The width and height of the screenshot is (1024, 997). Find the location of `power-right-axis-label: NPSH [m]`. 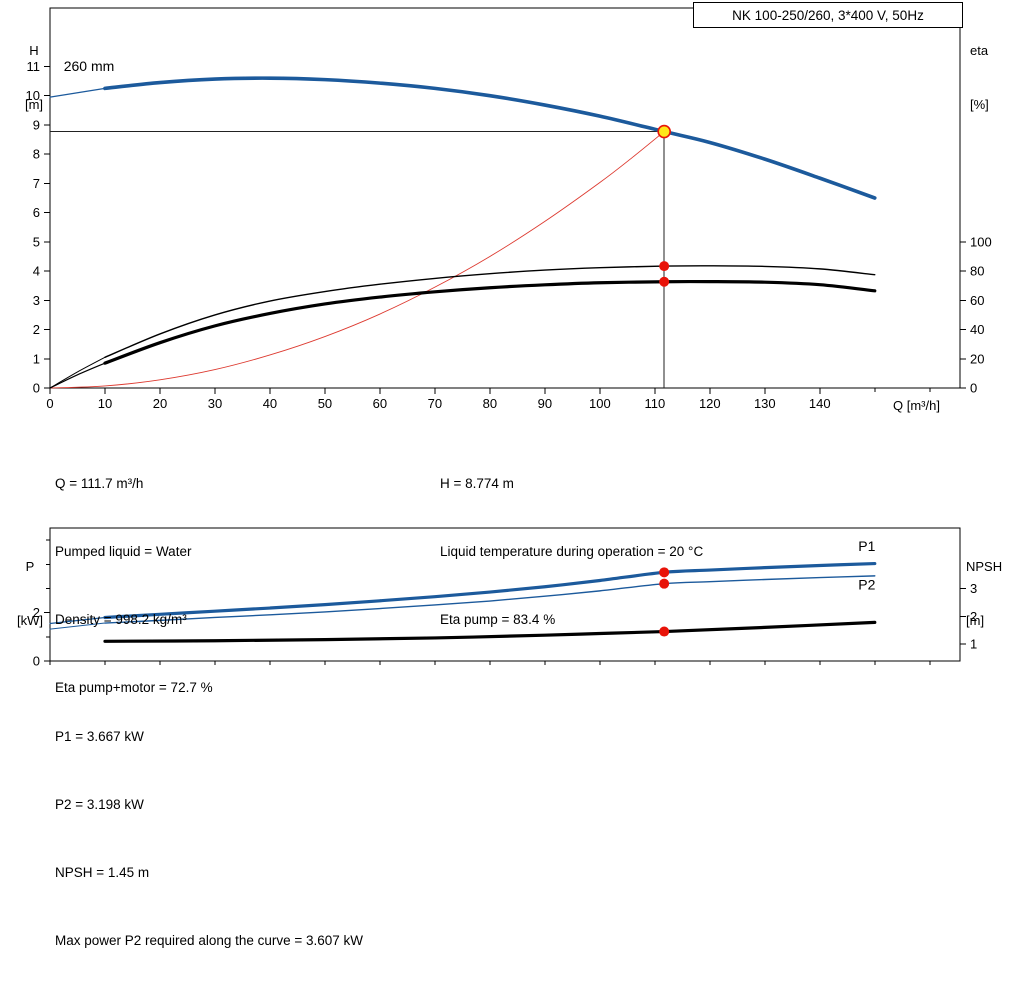

power-right-axis-label: NPSH [m] is located at coordinates (994, 594).